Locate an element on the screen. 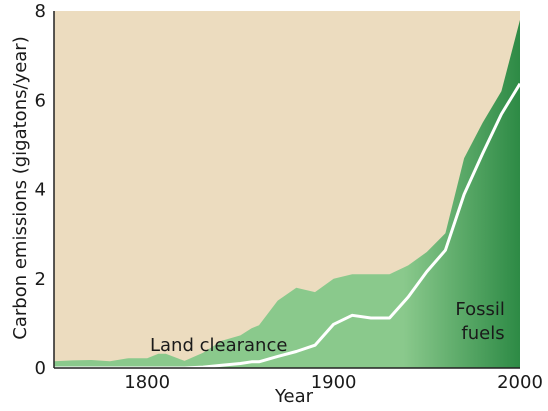  x-tick-label: 2000 is located at coordinates (520, 382).